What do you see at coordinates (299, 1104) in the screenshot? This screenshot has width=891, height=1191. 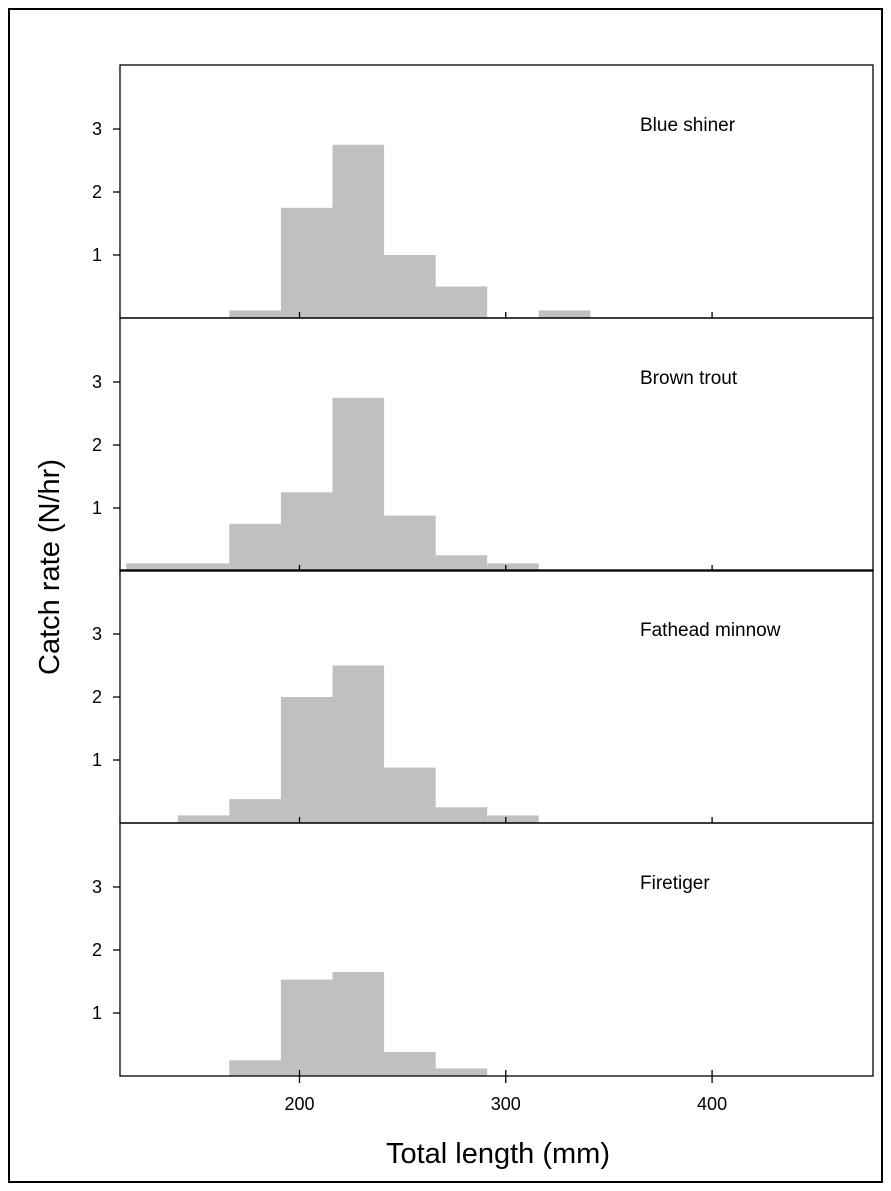 I see `x-tick-label: 200` at bounding box center [299, 1104].